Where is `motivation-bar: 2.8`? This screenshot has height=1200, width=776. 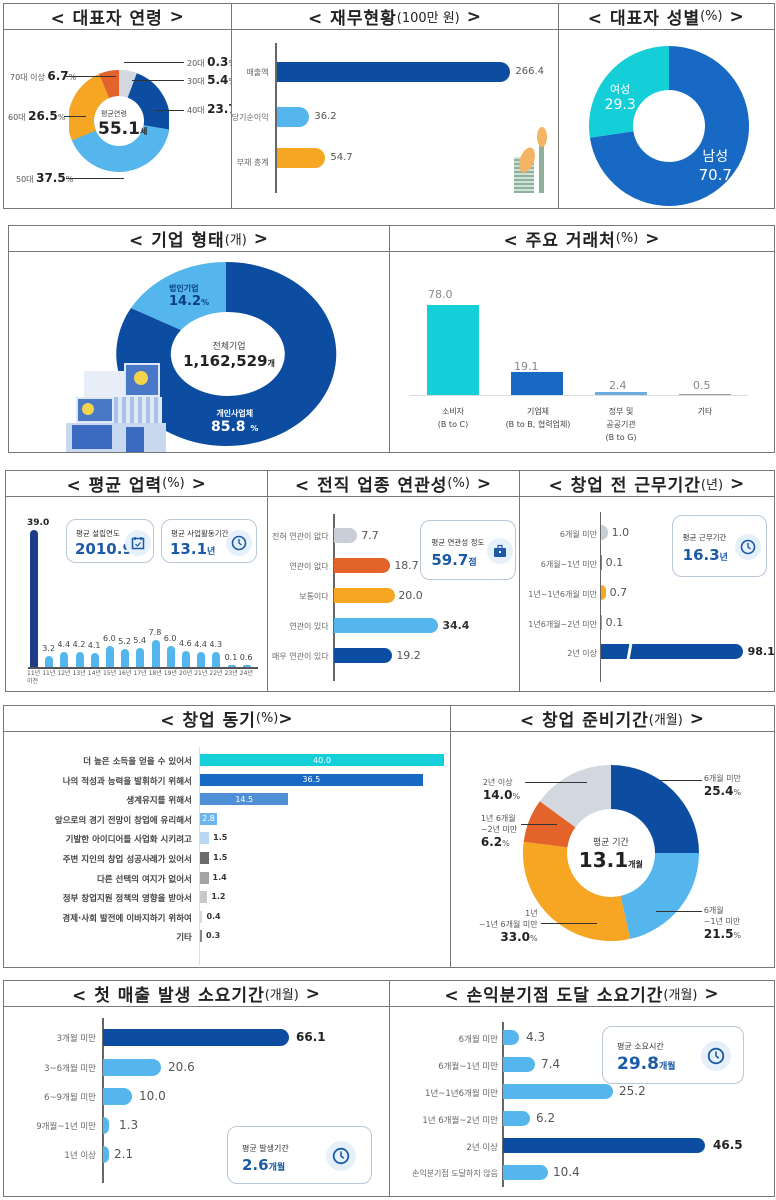
motivation-bar: 2.8 is located at coordinates (209, 818).